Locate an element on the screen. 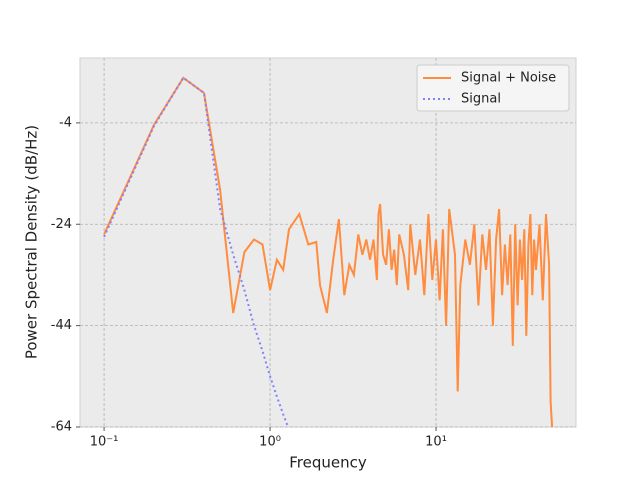  x-tick-label: 10⁻¹ is located at coordinates (104, 442).